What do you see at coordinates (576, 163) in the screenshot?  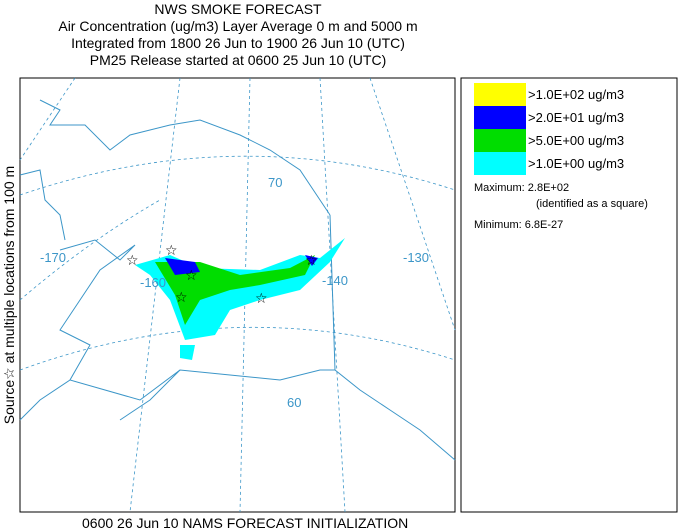 I see `legend-label: >1.0E+00 ug/m3` at bounding box center [576, 163].